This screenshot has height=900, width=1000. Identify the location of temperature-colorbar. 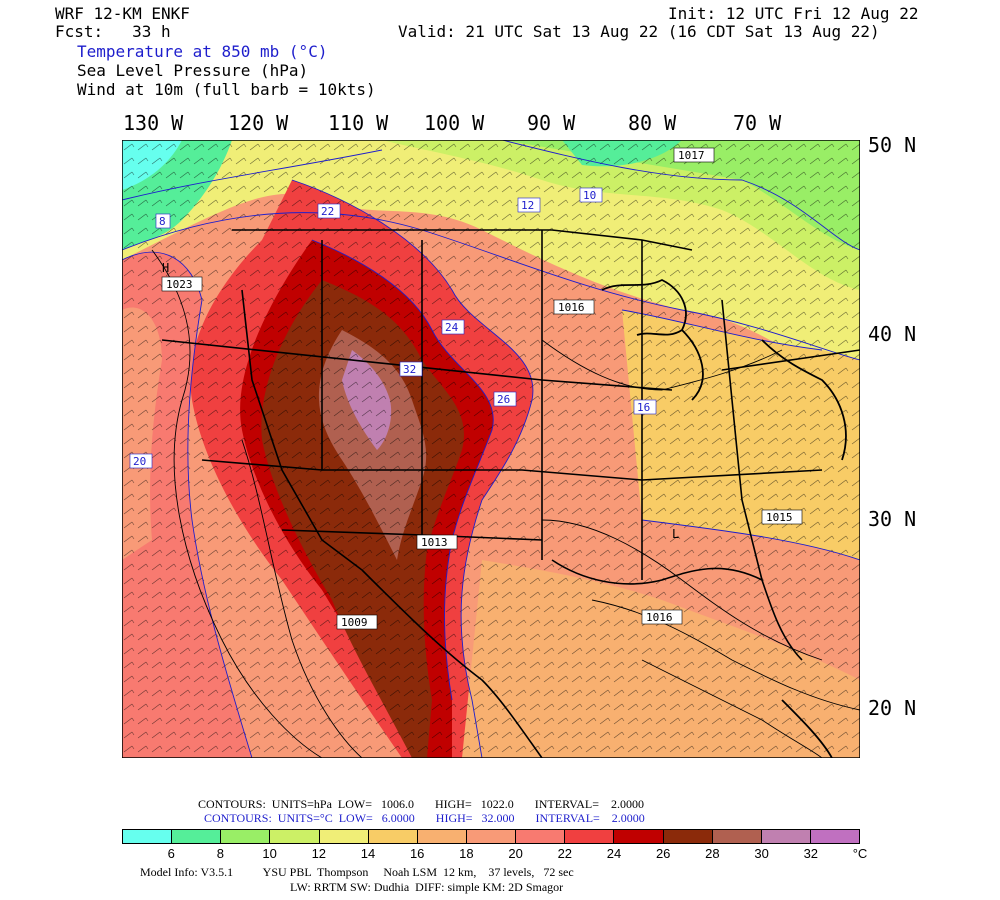
(491, 836).